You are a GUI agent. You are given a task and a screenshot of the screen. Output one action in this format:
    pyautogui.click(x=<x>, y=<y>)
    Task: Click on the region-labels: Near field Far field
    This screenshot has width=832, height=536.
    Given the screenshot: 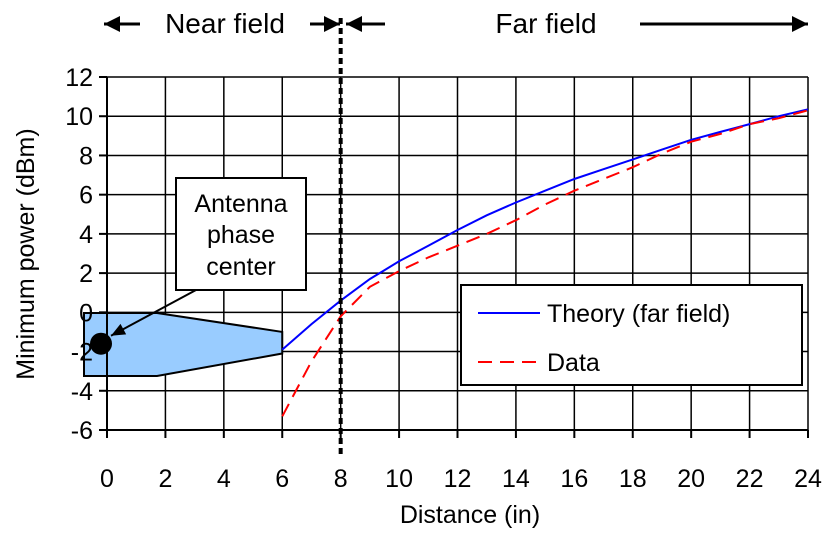 What is the action you would take?
    pyautogui.click(x=381, y=23)
    